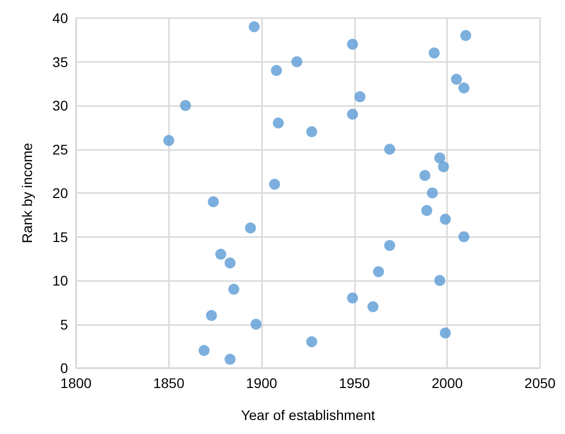 Image resolution: width=565 pixels, height=434 pixels. Describe the element at coordinates (64, 368) in the screenshot. I see `y-tick-label: 0` at that location.